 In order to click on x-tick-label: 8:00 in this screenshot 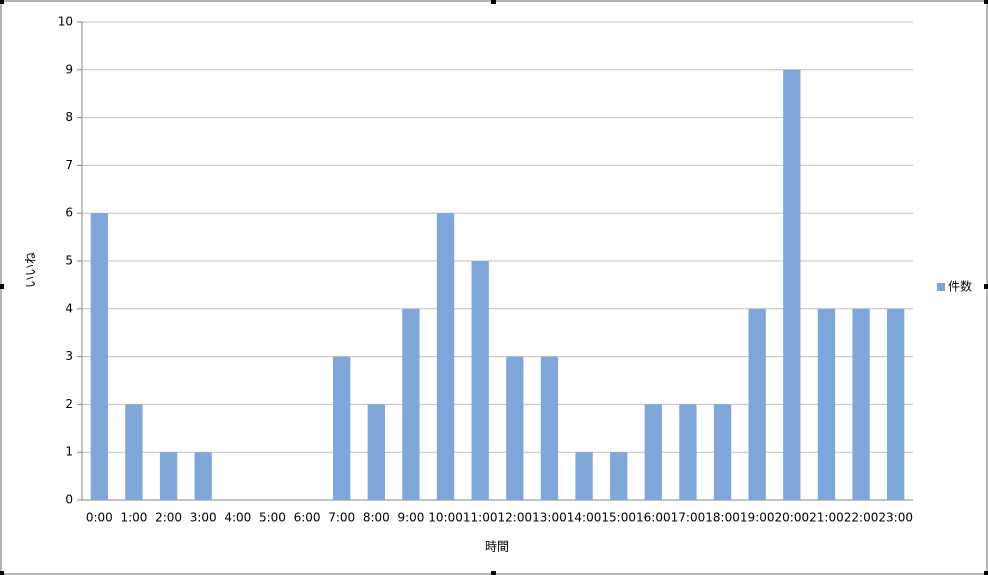, I will do `click(376, 518)`.